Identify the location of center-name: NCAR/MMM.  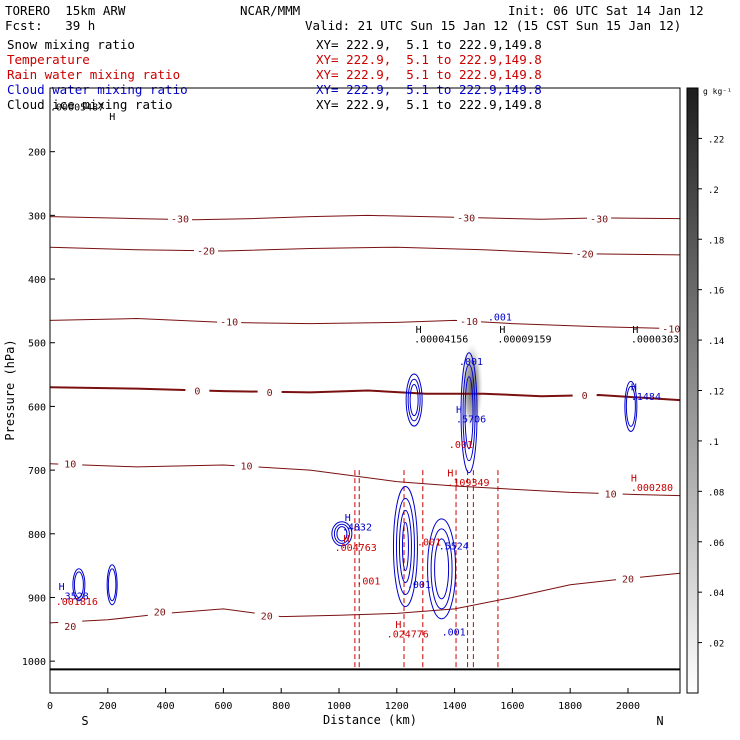
(270, 10).